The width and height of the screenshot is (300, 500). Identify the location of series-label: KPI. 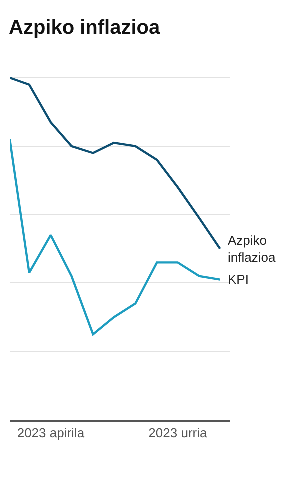
(238, 279).